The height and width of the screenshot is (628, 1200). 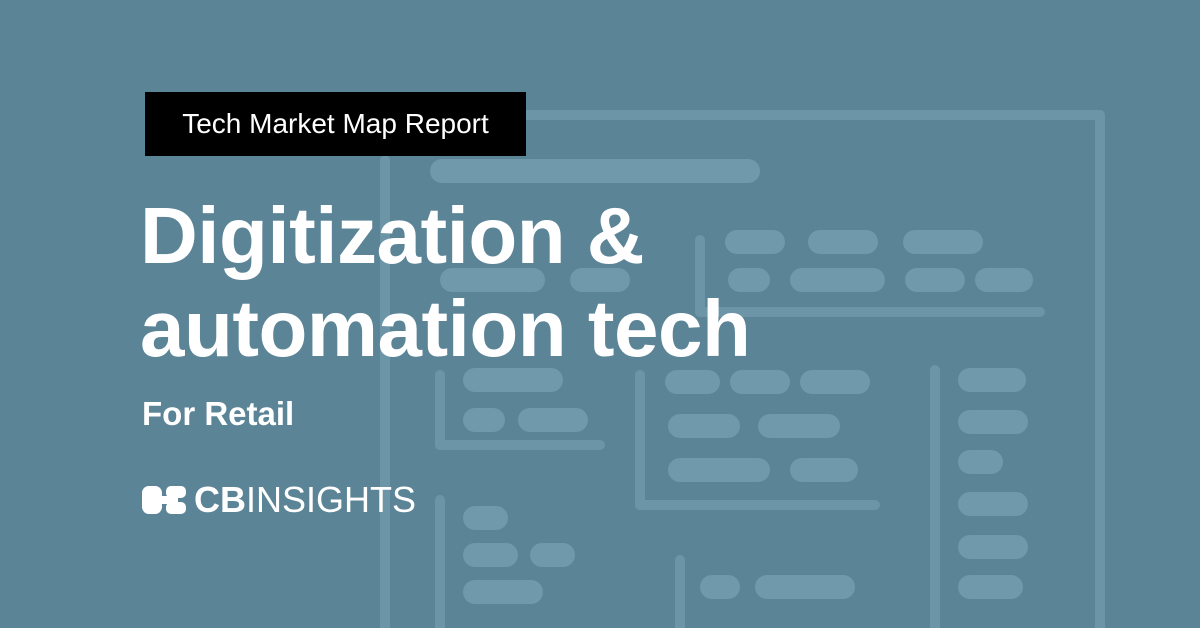 What do you see at coordinates (445, 328) in the screenshot?
I see `title-line: automation tech` at bounding box center [445, 328].